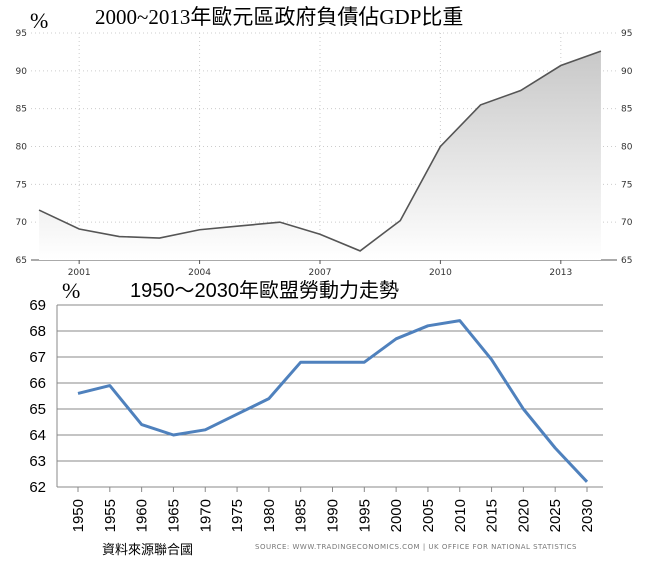  I want to click on chart1-x-ticks: 2001 2004 2007 2010 2013, so click(320, 269).